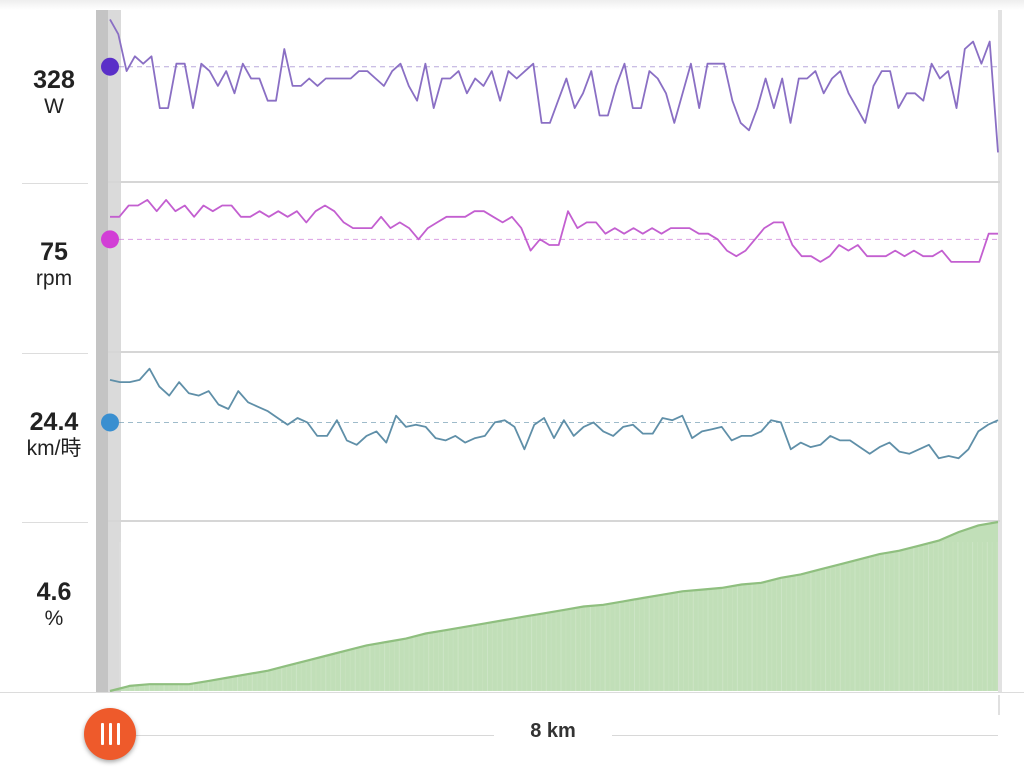 The width and height of the screenshot is (1024, 775). What do you see at coordinates (102, 351) in the screenshot?
I see `left-shade-bar` at bounding box center [102, 351].